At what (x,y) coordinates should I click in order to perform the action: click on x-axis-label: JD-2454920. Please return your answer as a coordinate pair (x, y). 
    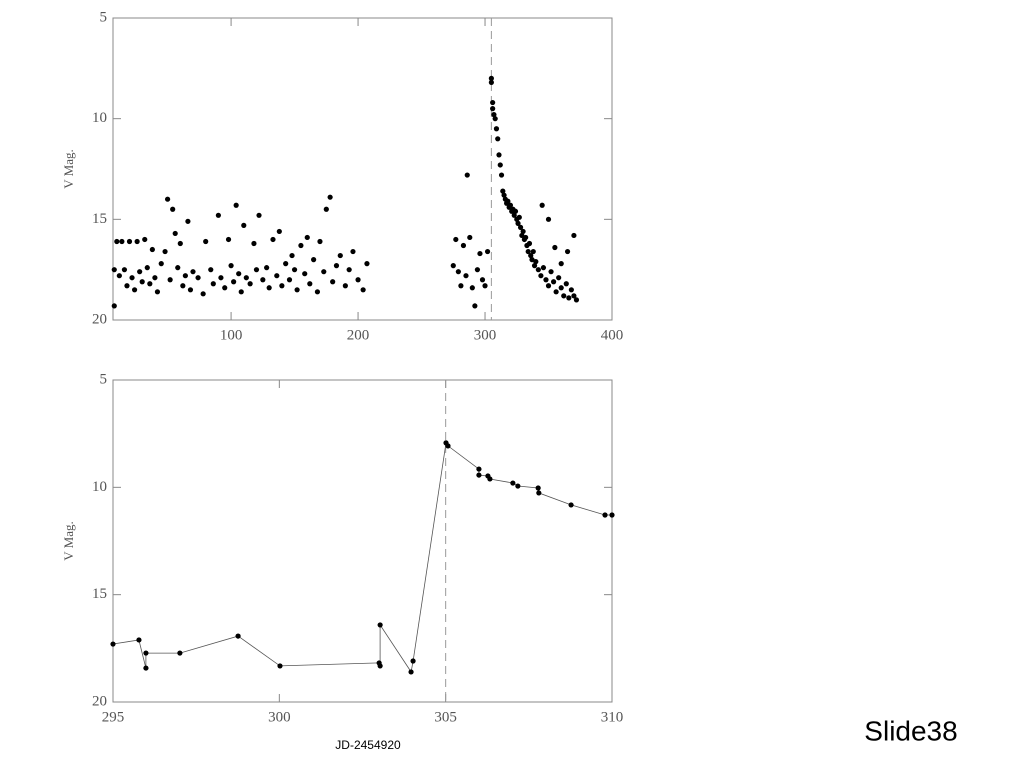
    Looking at the image, I should click on (368, 745).